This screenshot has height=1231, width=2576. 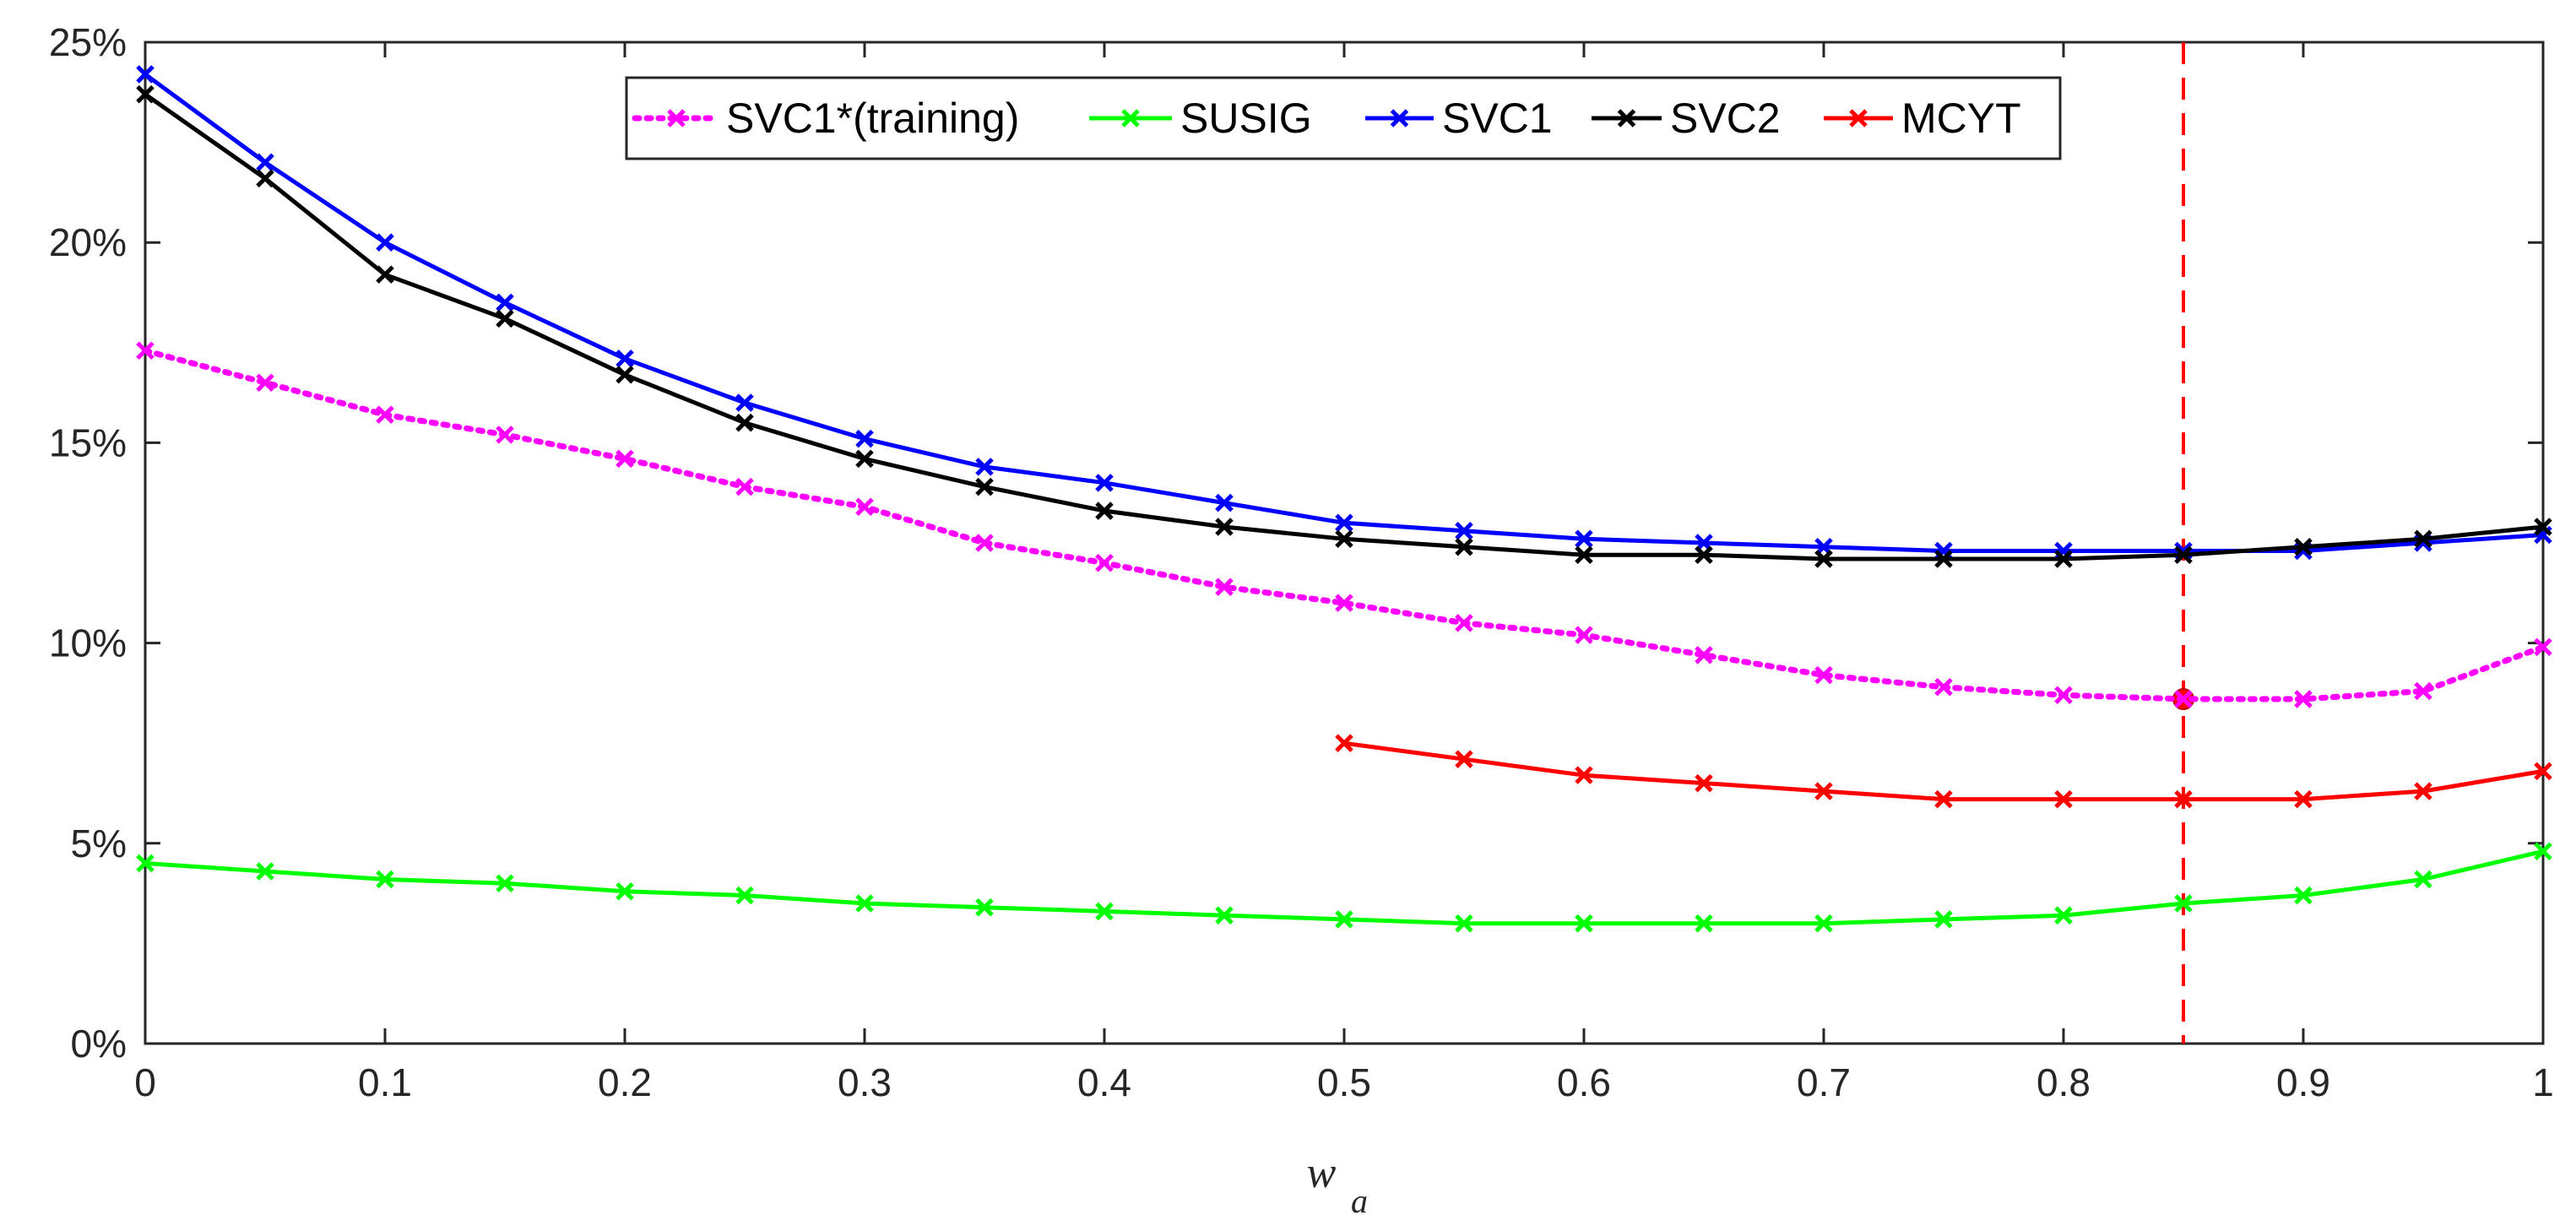 I want to click on legend-item-mcyt: MCYT, so click(x=1923, y=118).